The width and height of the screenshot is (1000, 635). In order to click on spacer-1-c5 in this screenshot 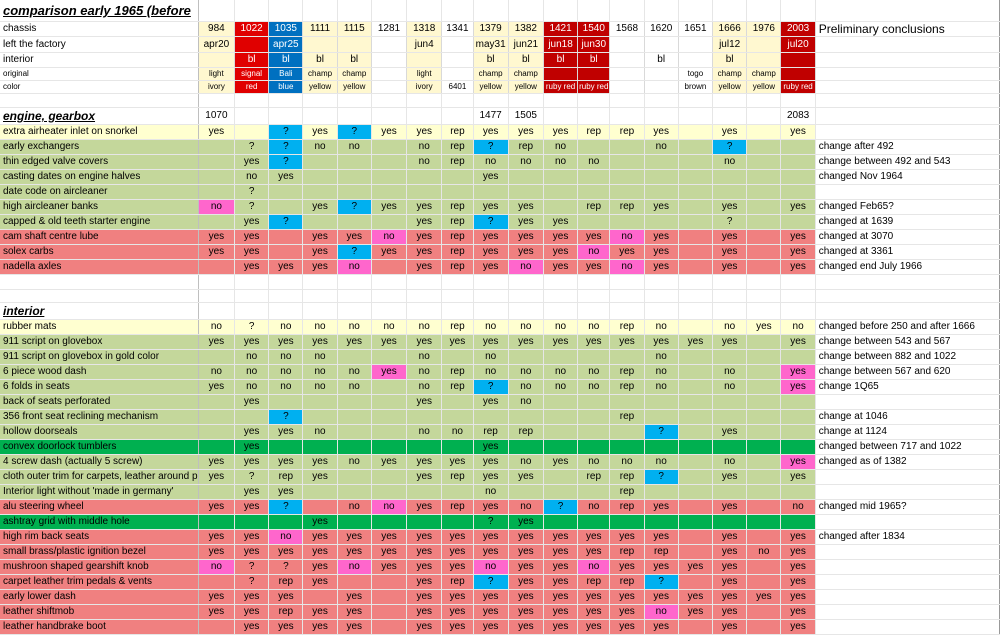, I will do `click(389, 100)`.